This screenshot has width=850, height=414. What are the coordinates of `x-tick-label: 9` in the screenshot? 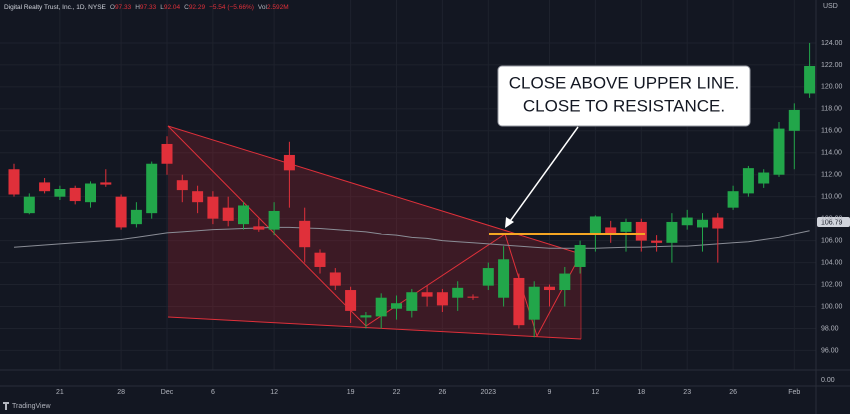 It's located at (550, 392).